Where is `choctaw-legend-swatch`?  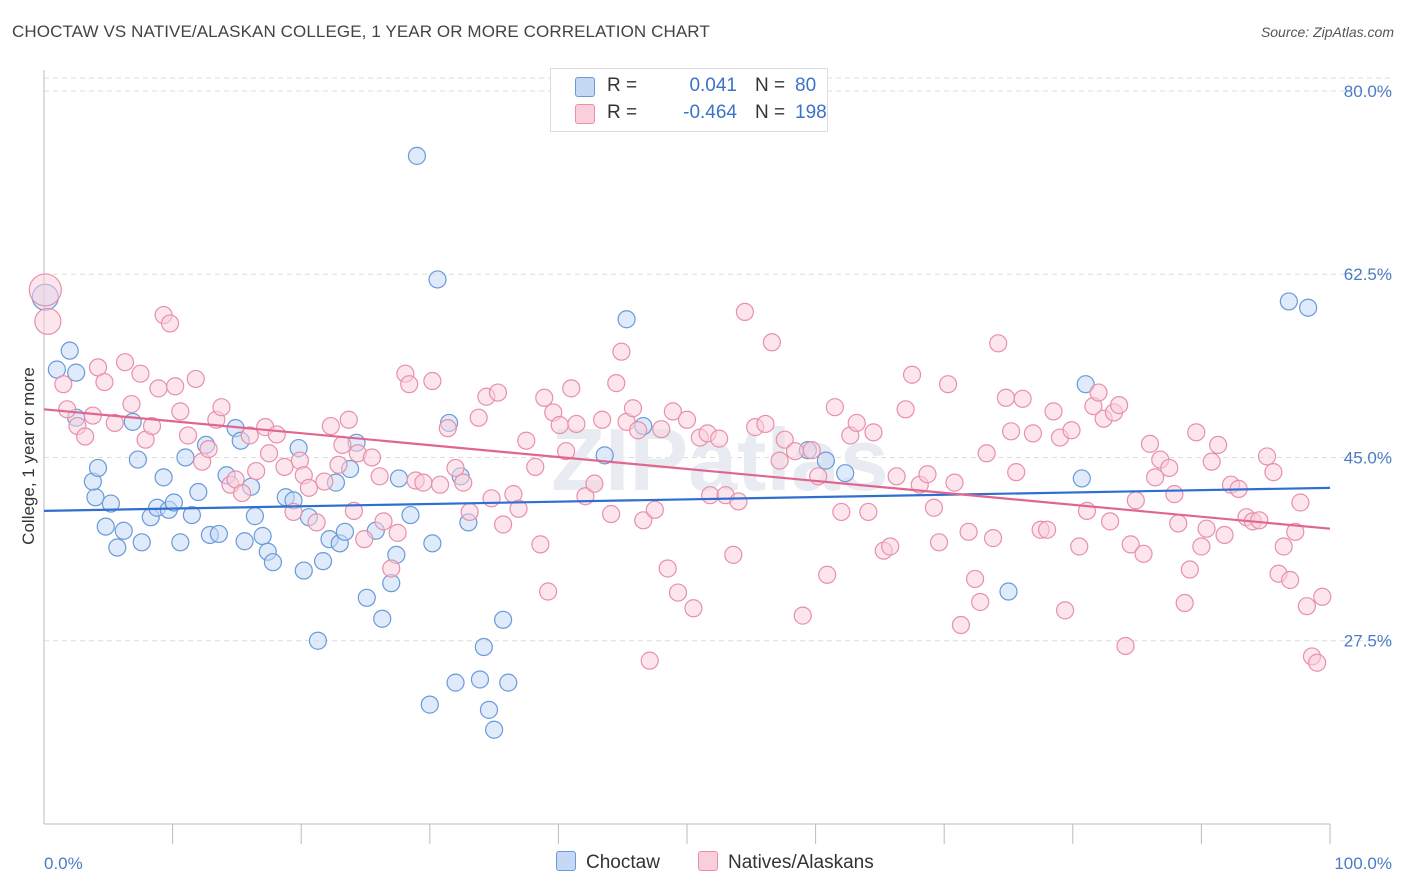 choctaw-legend-swatch is located at coordinates (566, 861).